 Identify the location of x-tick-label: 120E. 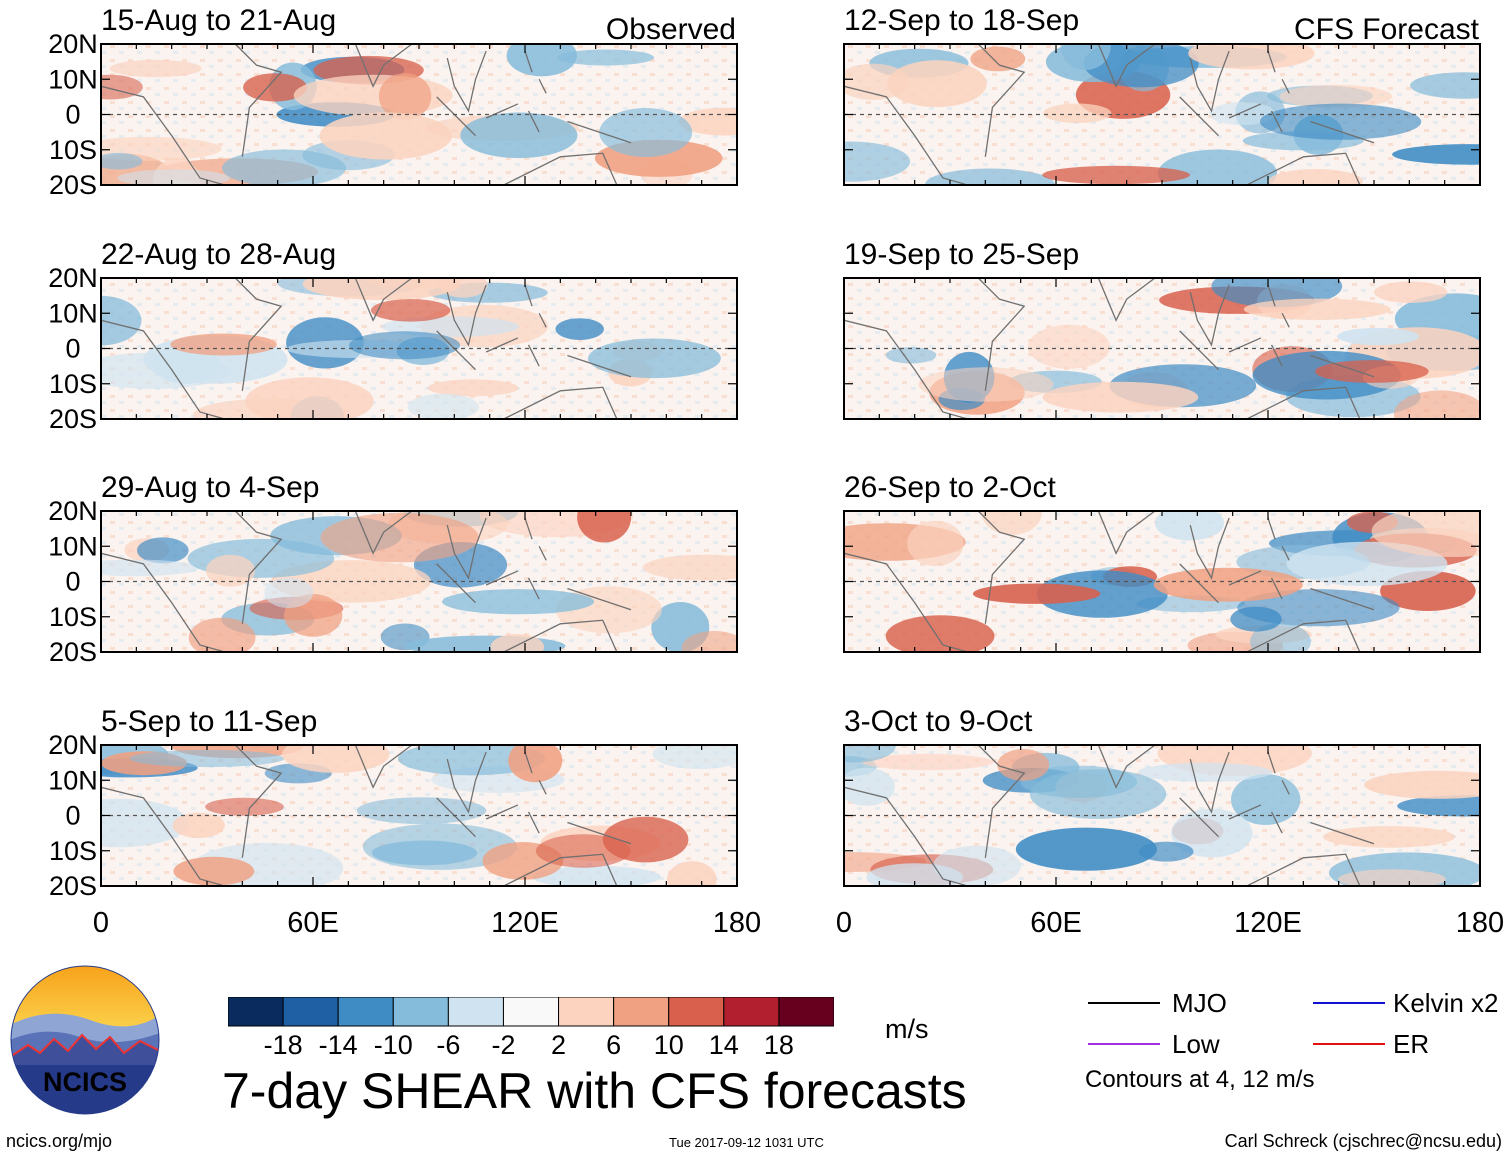
(1268, 923).